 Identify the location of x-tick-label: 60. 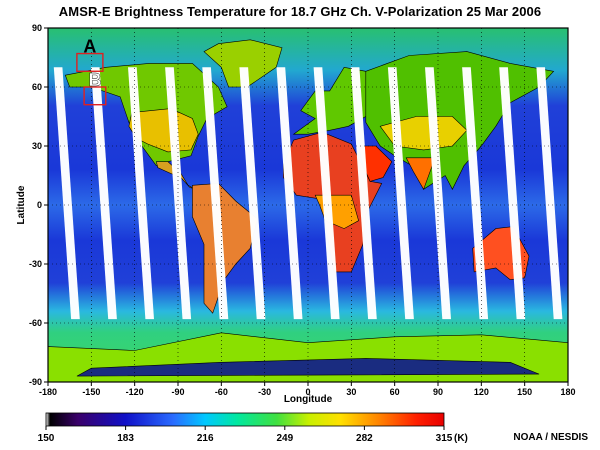
(395, 392).